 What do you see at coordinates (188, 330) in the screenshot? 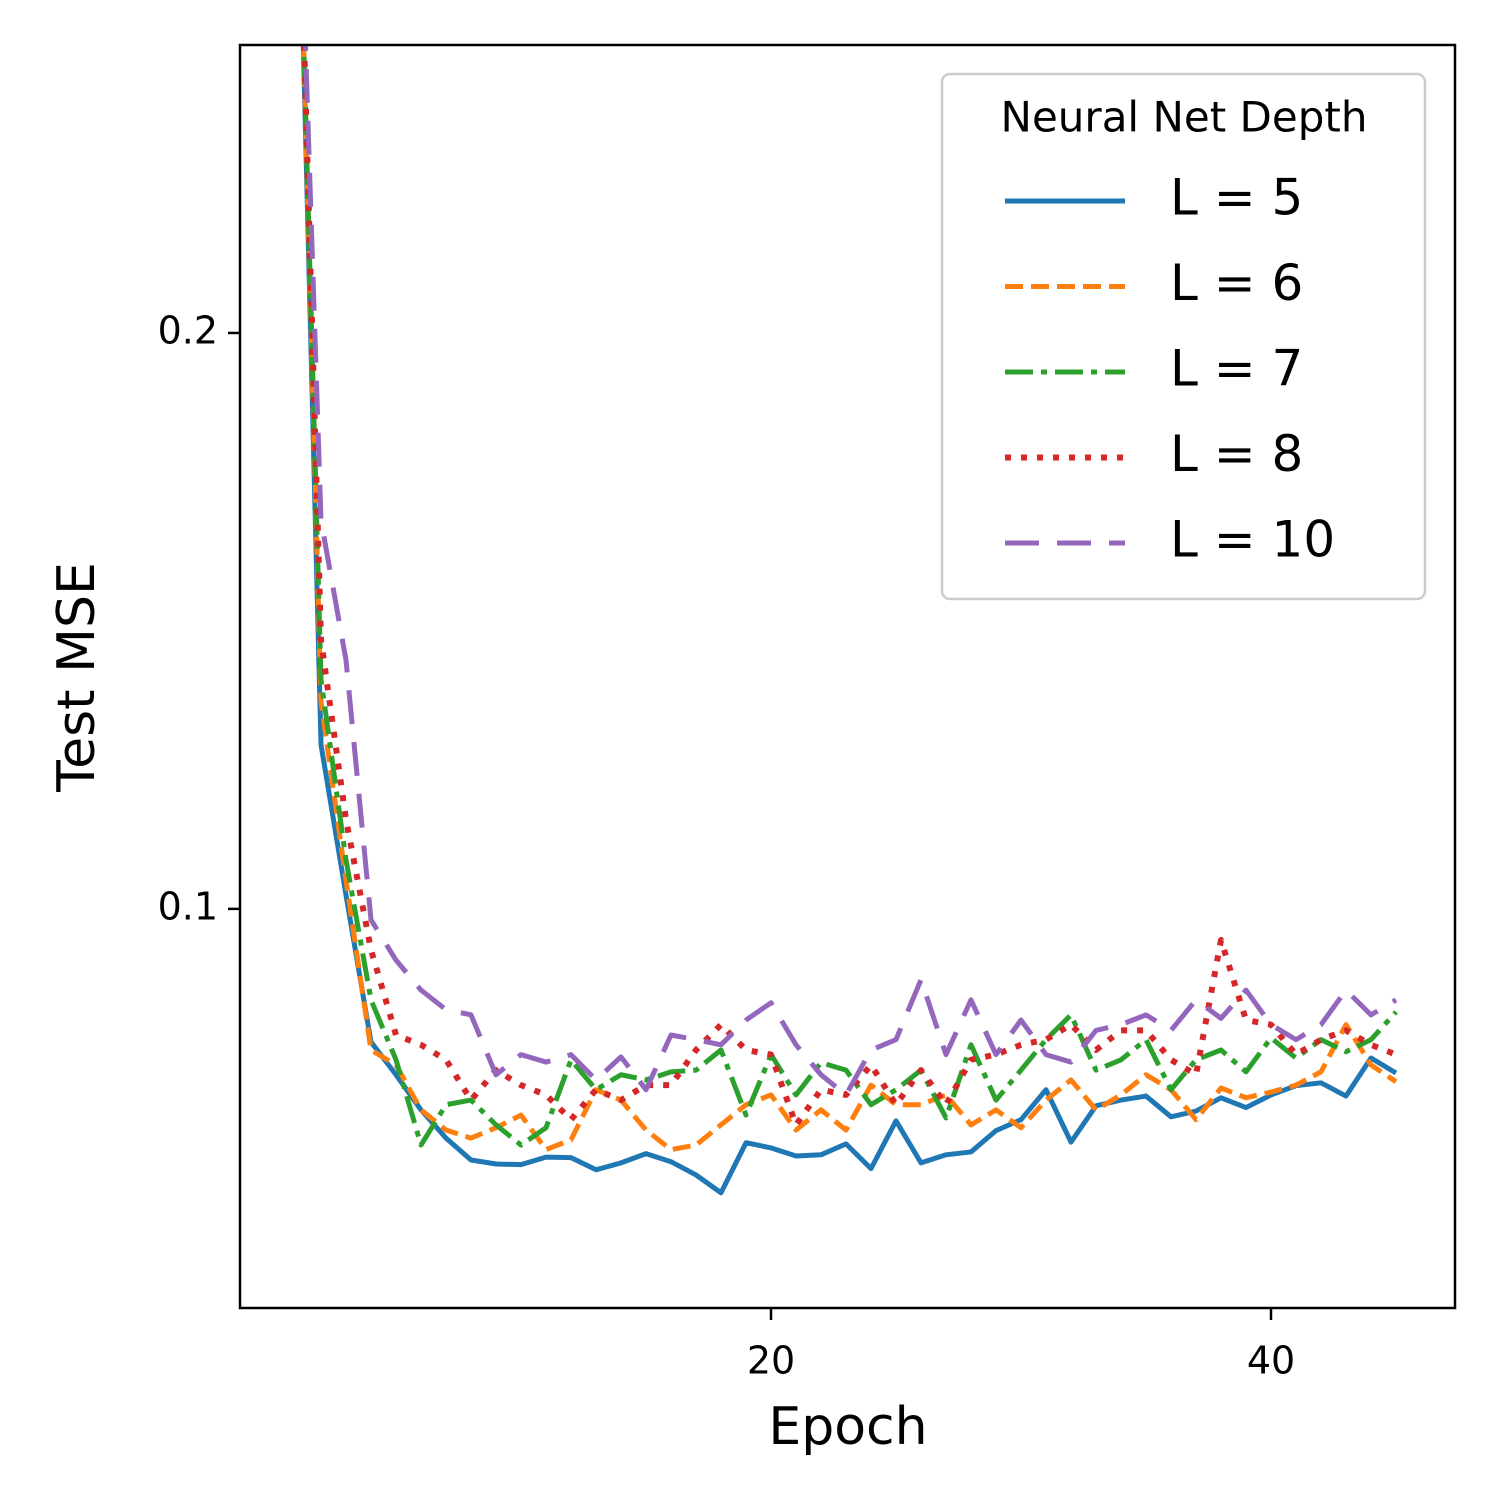
I see `y-tick-label: 0.2` at bounding box center [188, 330].